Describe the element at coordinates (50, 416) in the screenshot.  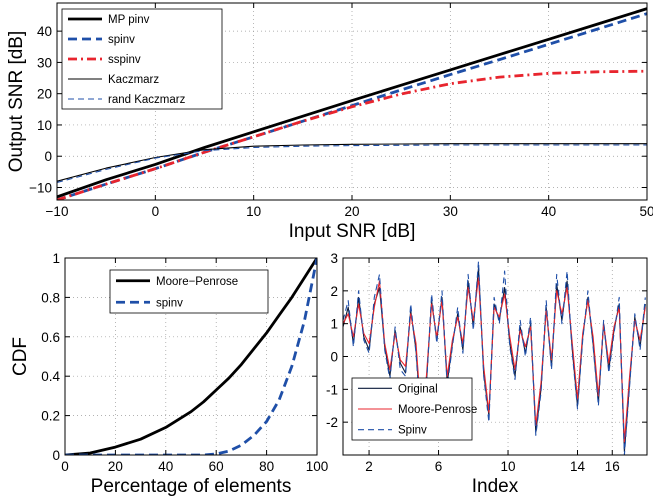
I see `y-tick-label: 0.2` at that location.